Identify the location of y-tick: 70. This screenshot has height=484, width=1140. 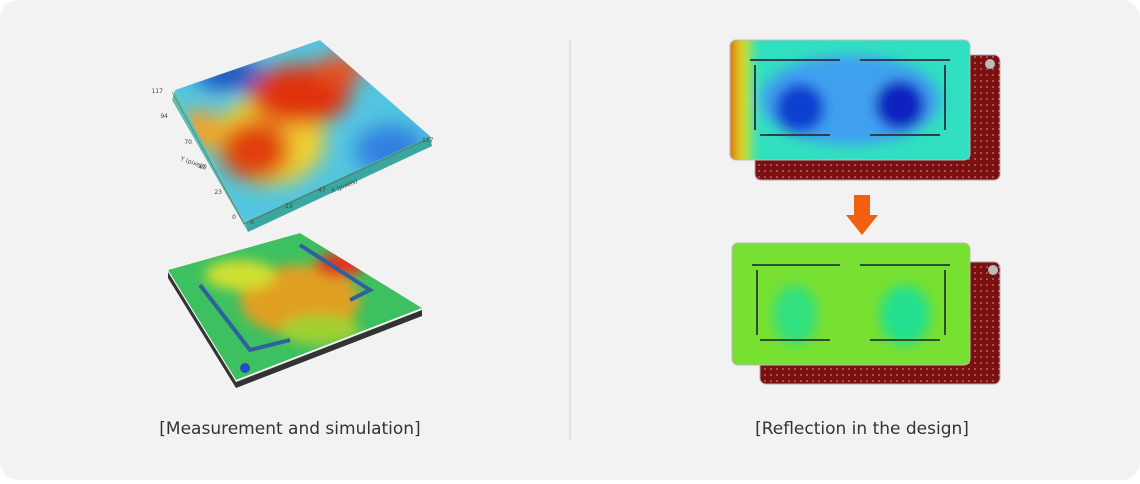
(188, 142).